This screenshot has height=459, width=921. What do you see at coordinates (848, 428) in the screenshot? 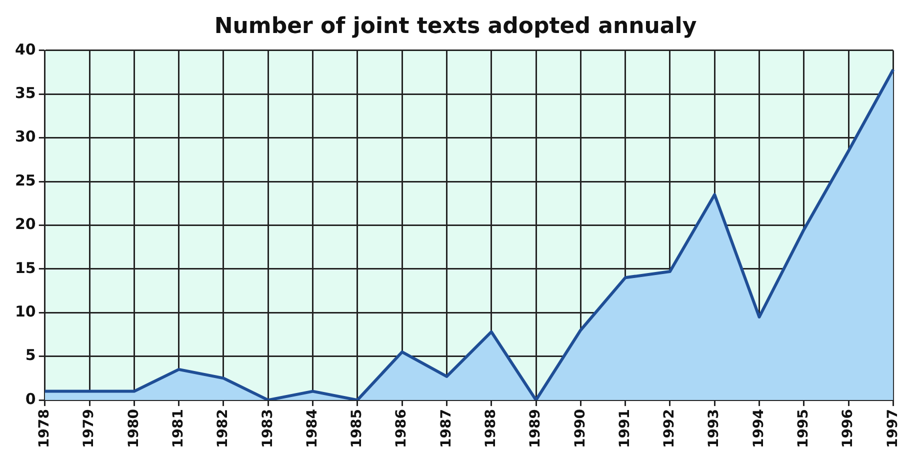
I see `x-tick-label: 1996` at bounding box center [848, 428].